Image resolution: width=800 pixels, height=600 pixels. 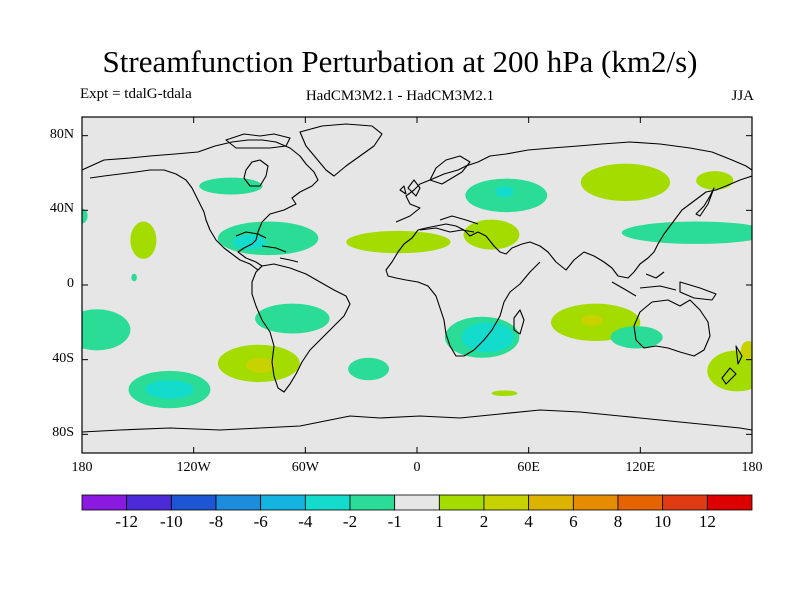 What do you see at coordinates (636, 337) in the screenshot?
I see `anomaly-australia-neg` at bounding box center [636, 337].